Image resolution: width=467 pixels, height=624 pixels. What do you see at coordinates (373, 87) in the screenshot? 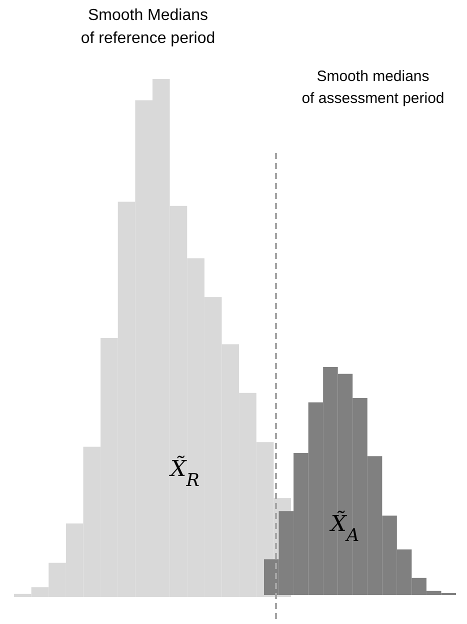
I see `chart-title: Smooth medians of assessment period` at bounding box center [373, 87].